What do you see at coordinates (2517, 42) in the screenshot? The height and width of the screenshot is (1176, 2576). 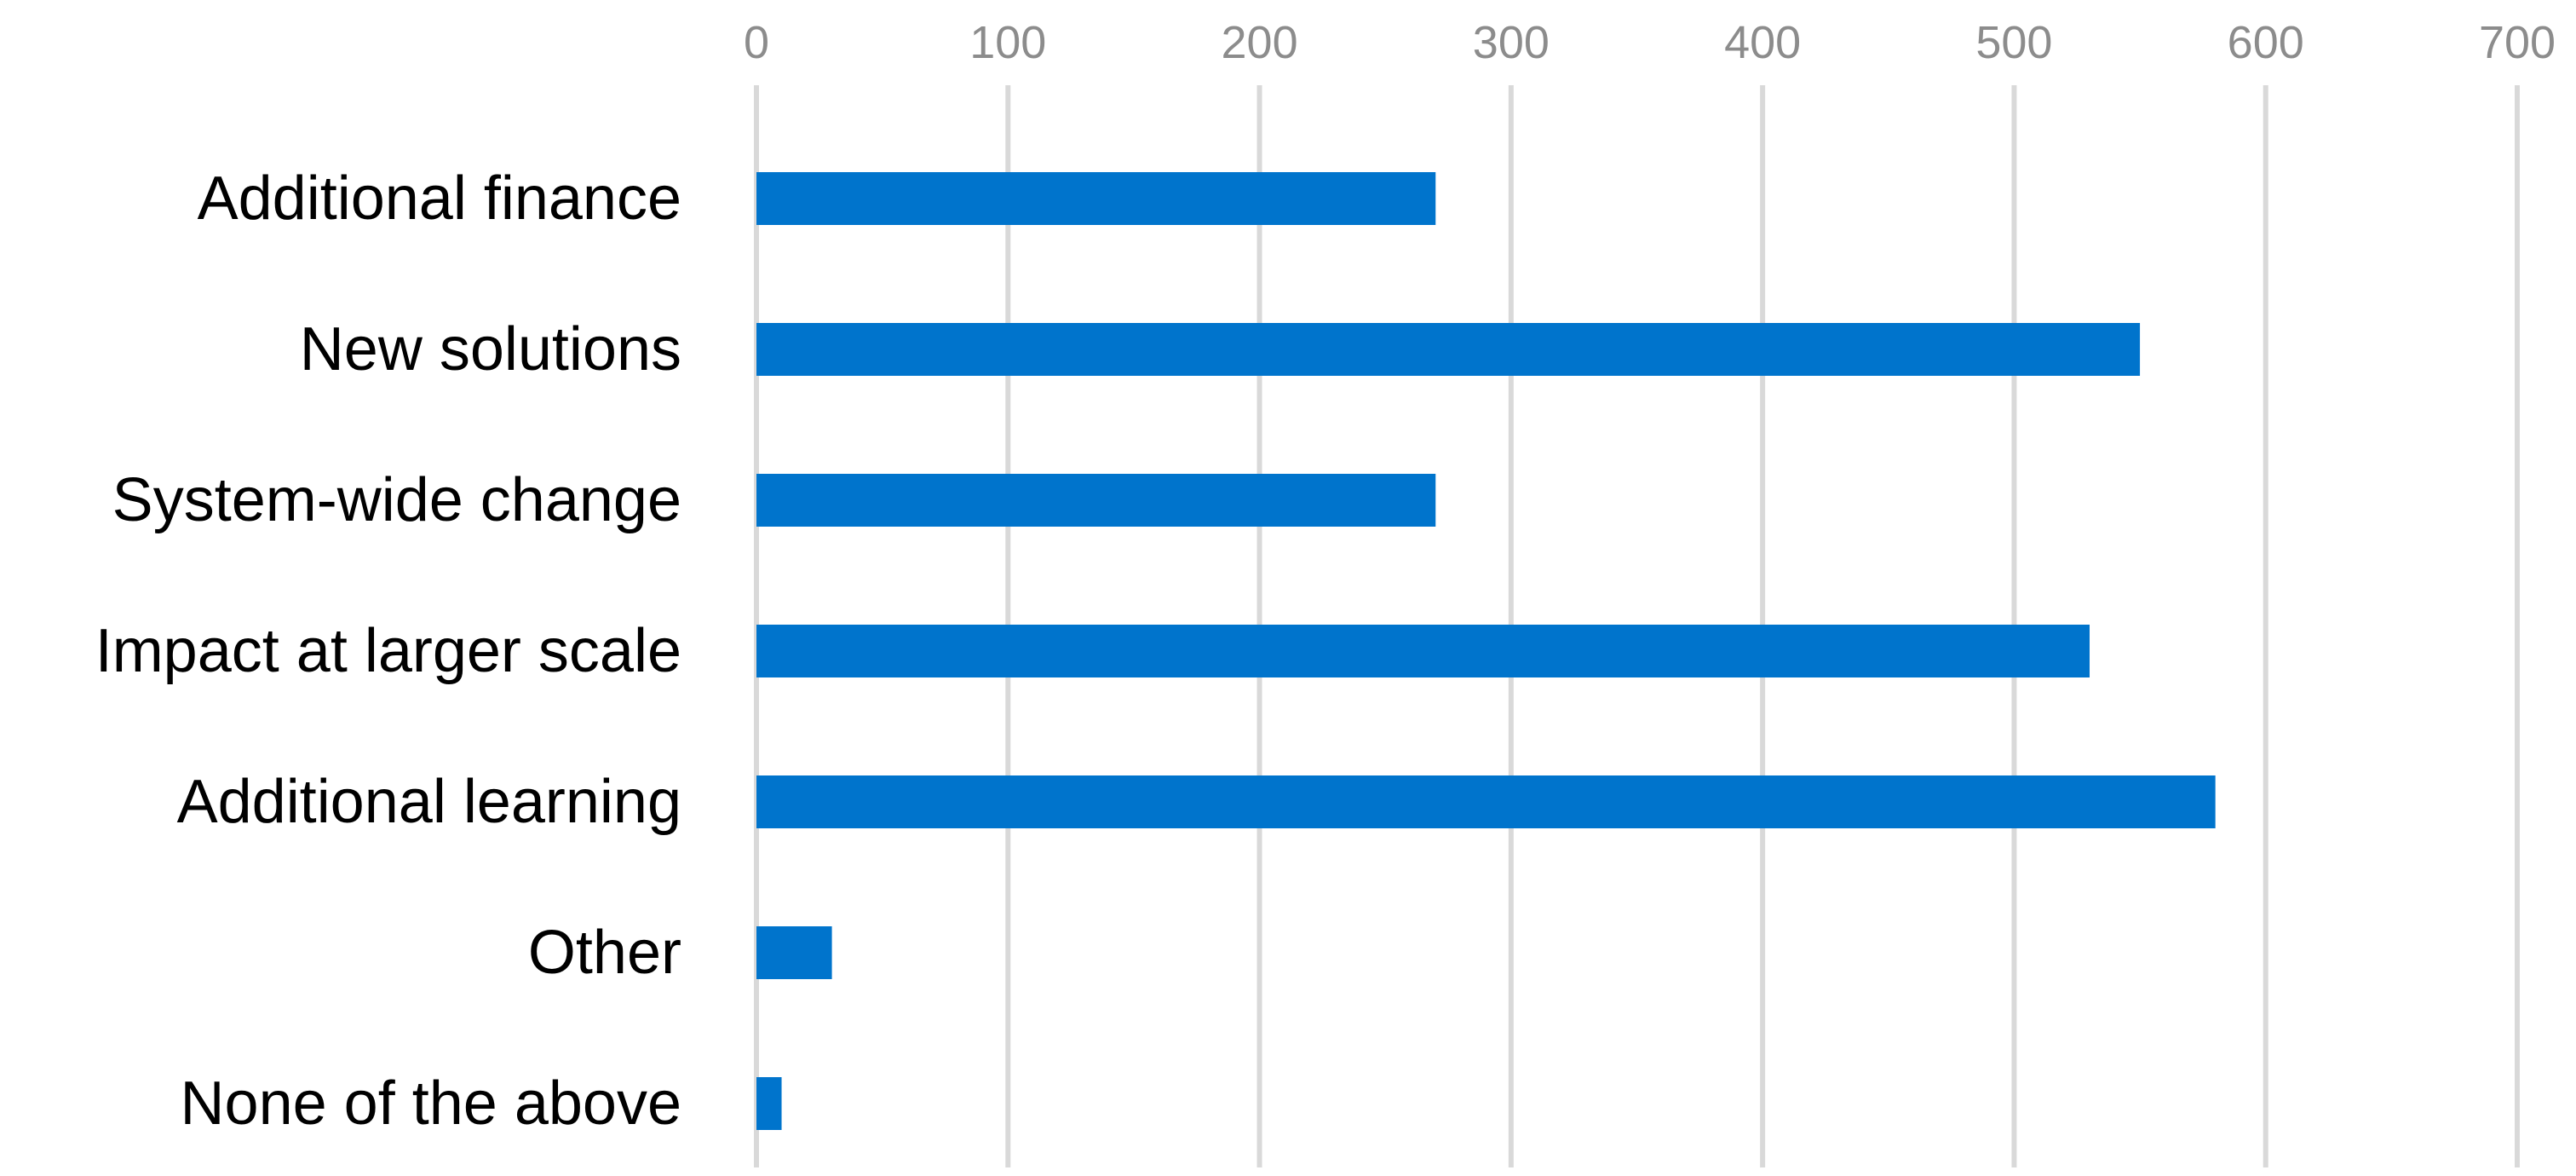 I see `x-tick-label-700: 700` at bounding box center [2517, 42].